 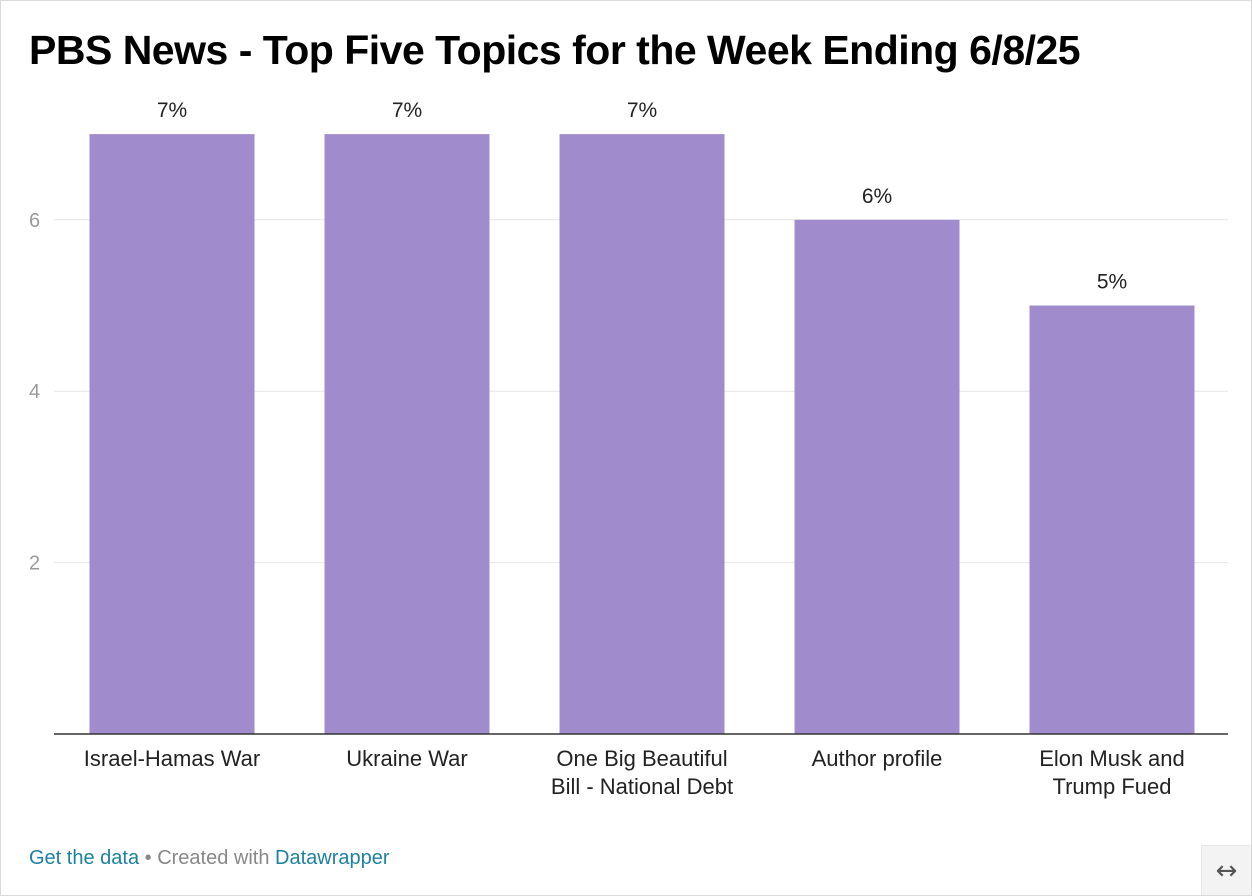 I want to click on footer-separator-text: • Created with, so click(x=207, y=858).